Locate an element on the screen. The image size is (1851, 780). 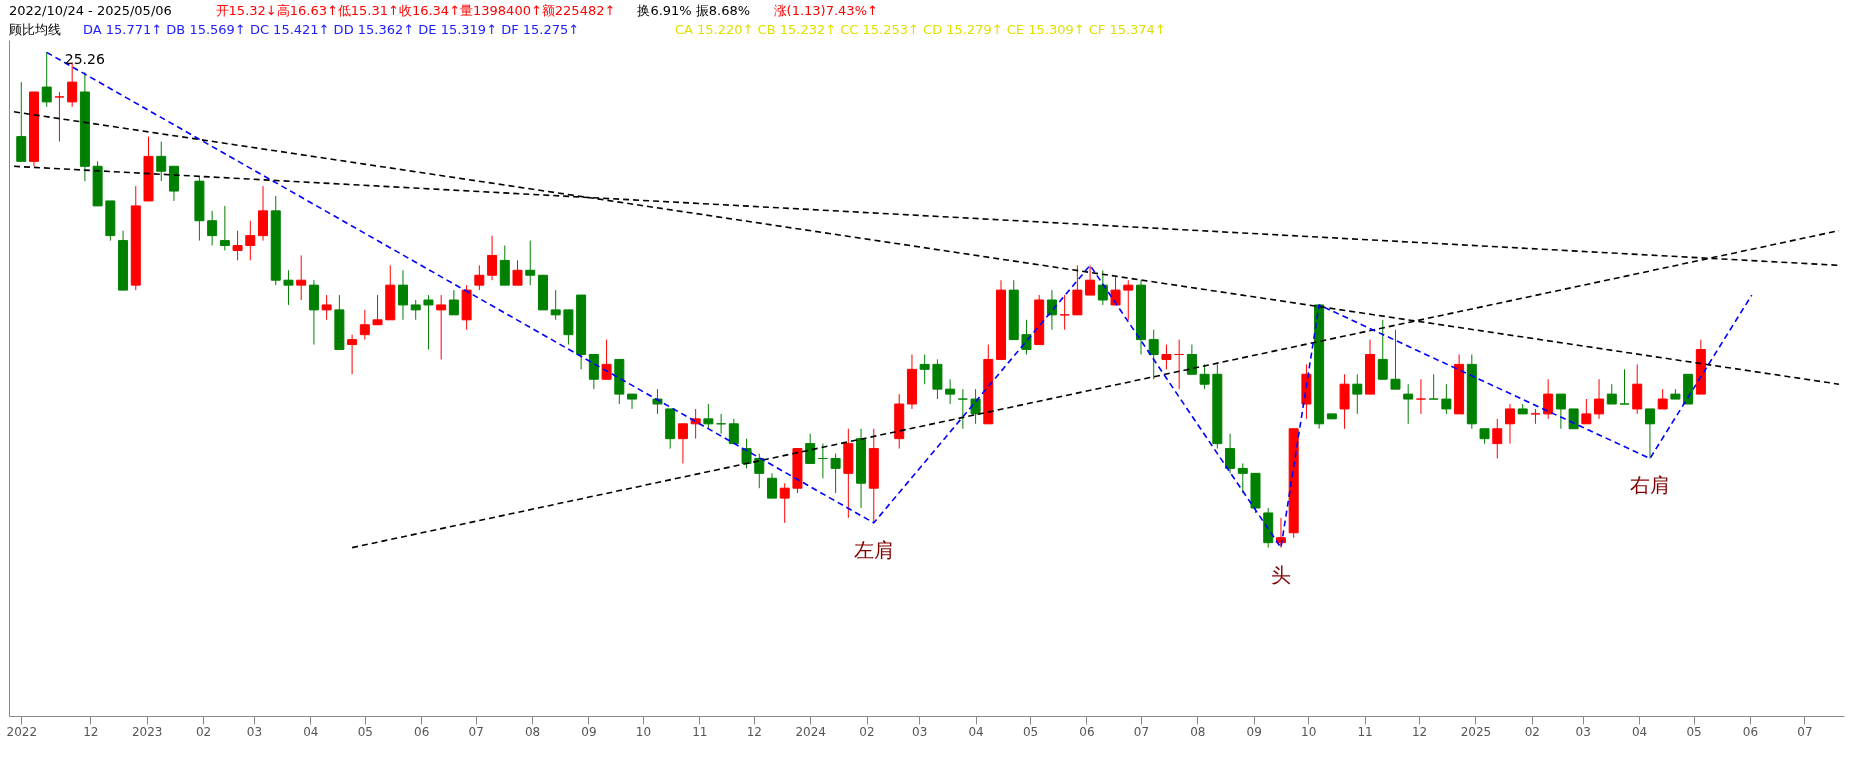
annotation: 左肩 is located at coordinates (873, 549).